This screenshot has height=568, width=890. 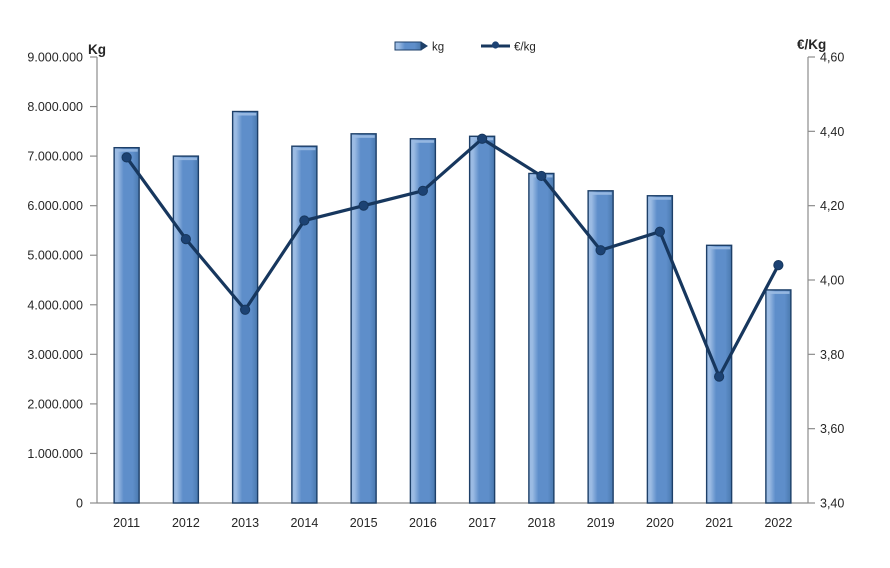 What do you see at coordinates (55, 256) in the screenshot?
I see `left-axis-tick-label: 5.000.000` at bounding box center [55, 256].